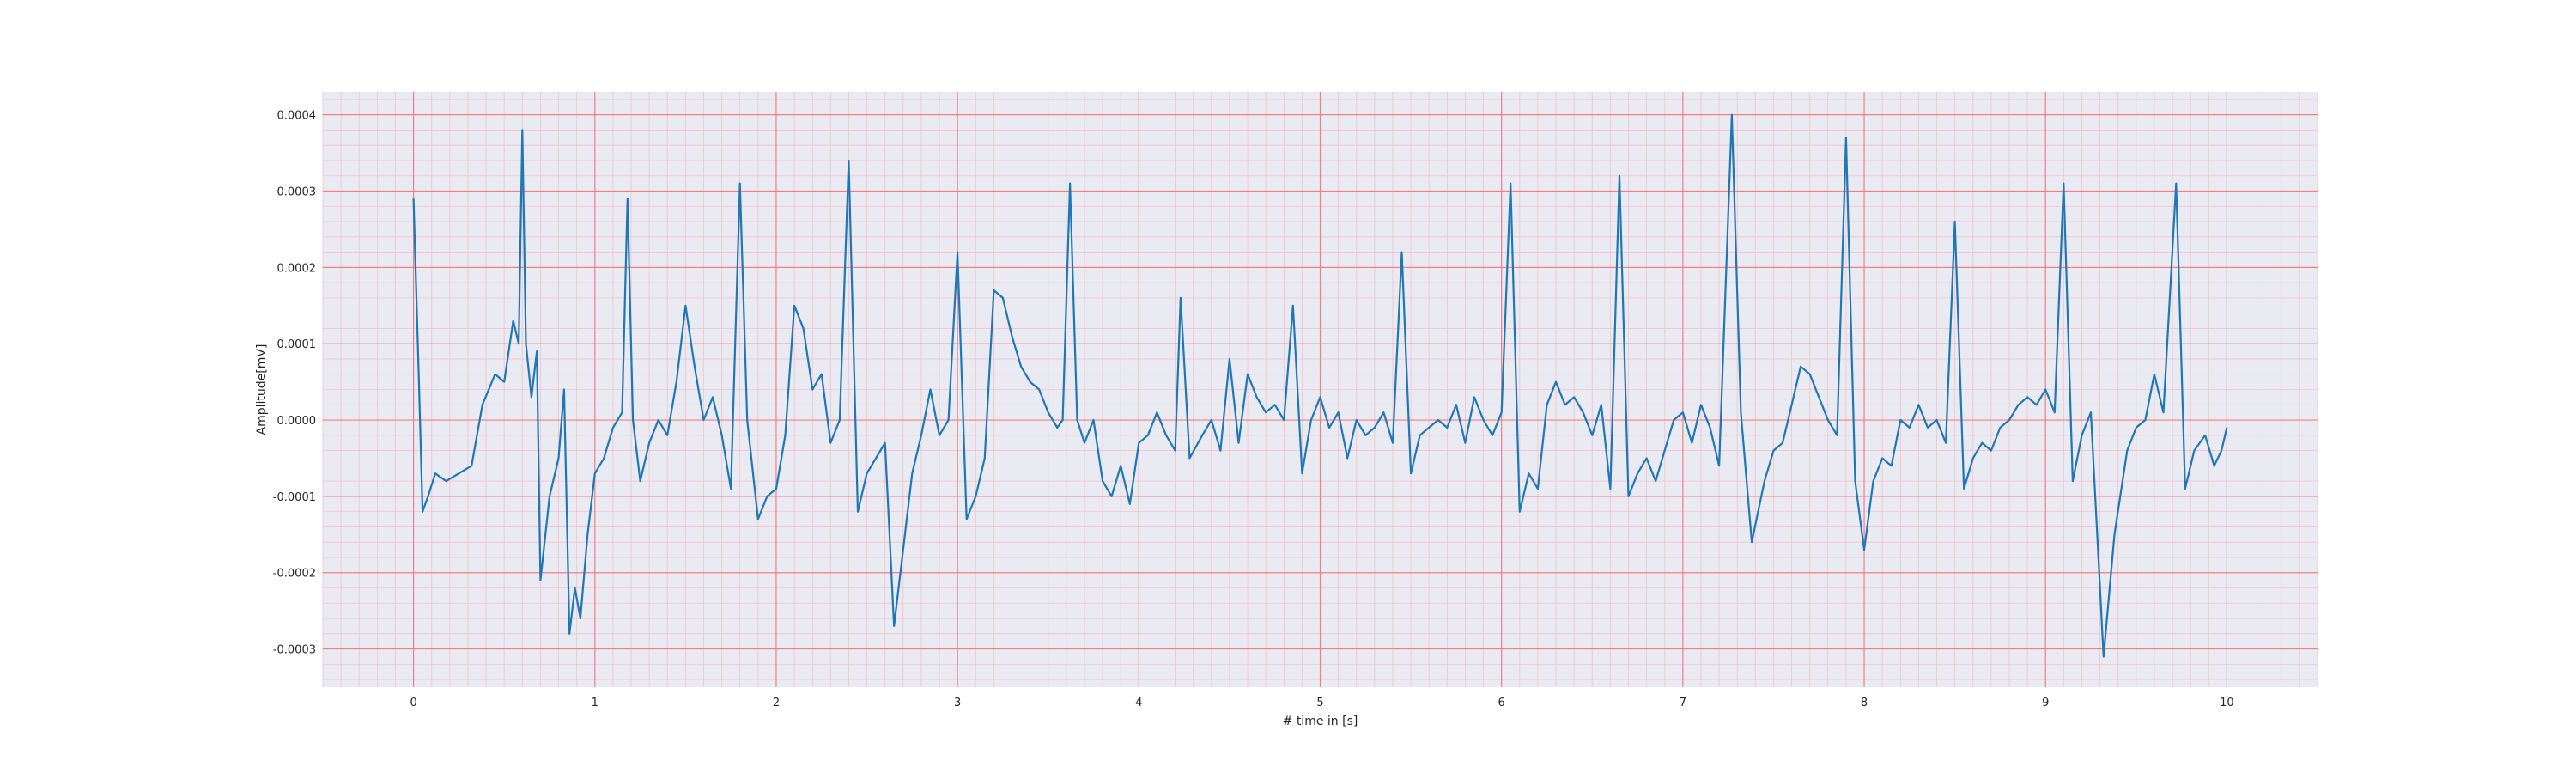 The image size is (2576, 773). Describe the element at coordinates (2046, 703) in the screenshot. I see `x-tick-label: 9` at that location.